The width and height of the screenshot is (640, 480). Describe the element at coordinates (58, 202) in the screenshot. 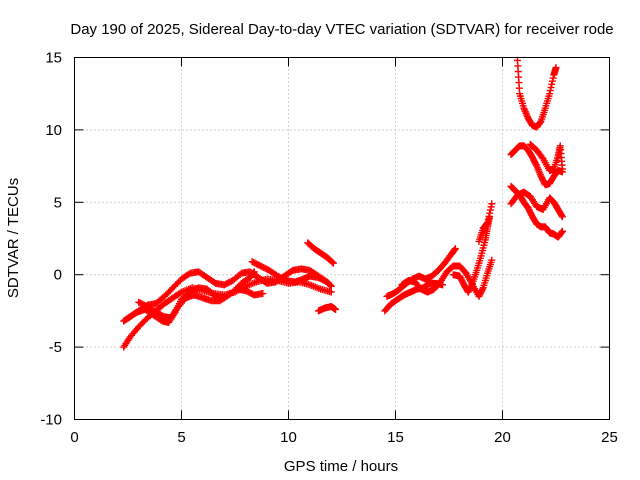

I see `y-tick-label: 5` at that location.